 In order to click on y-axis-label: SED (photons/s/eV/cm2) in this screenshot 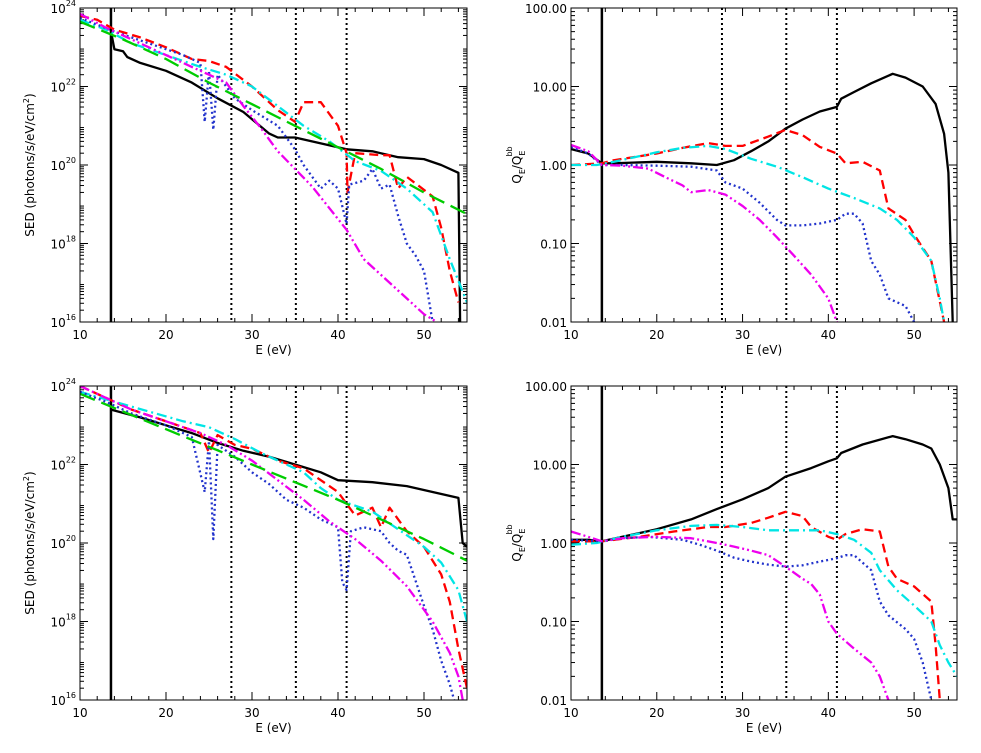, I will do `click(29, 164)`.